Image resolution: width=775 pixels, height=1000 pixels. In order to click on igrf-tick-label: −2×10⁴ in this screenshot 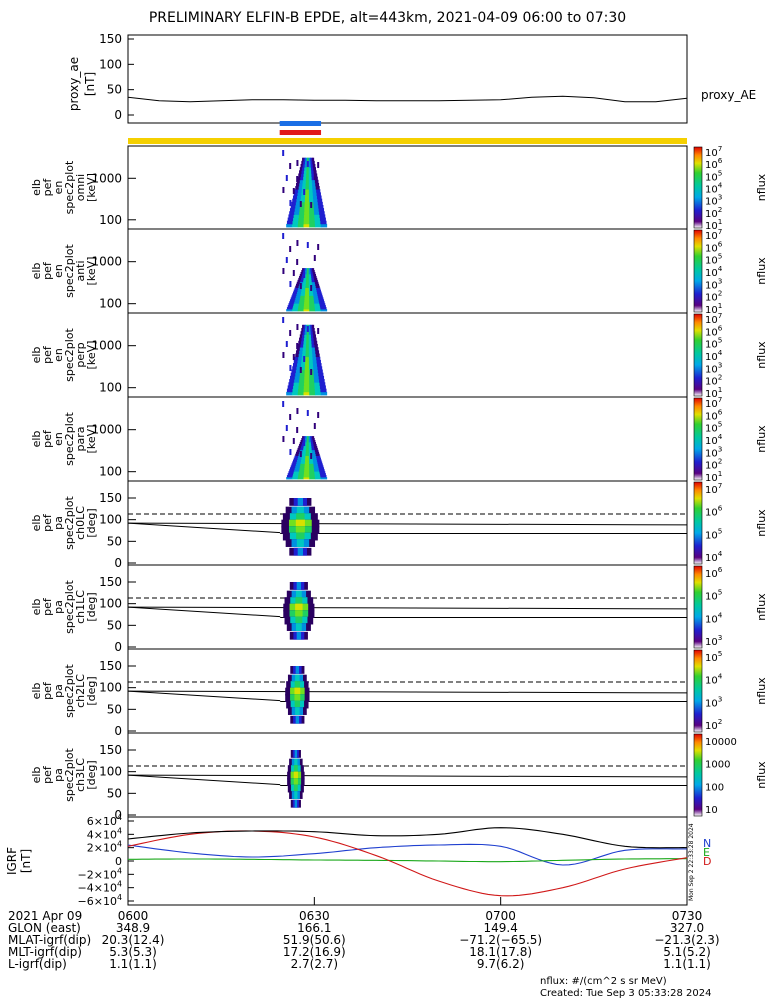, I will do `click(100, 873)`.